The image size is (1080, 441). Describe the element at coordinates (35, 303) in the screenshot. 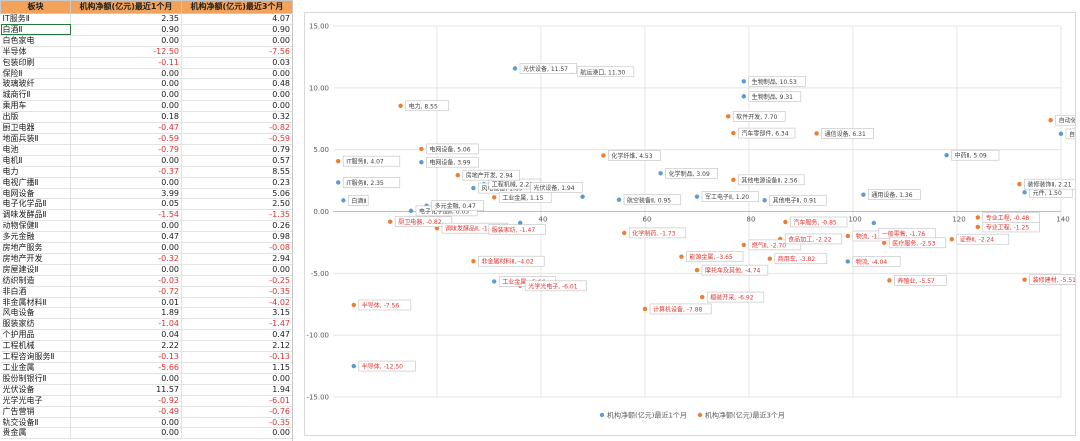

I see `sector-cell: 非金属材料Ⅱ` at that location.